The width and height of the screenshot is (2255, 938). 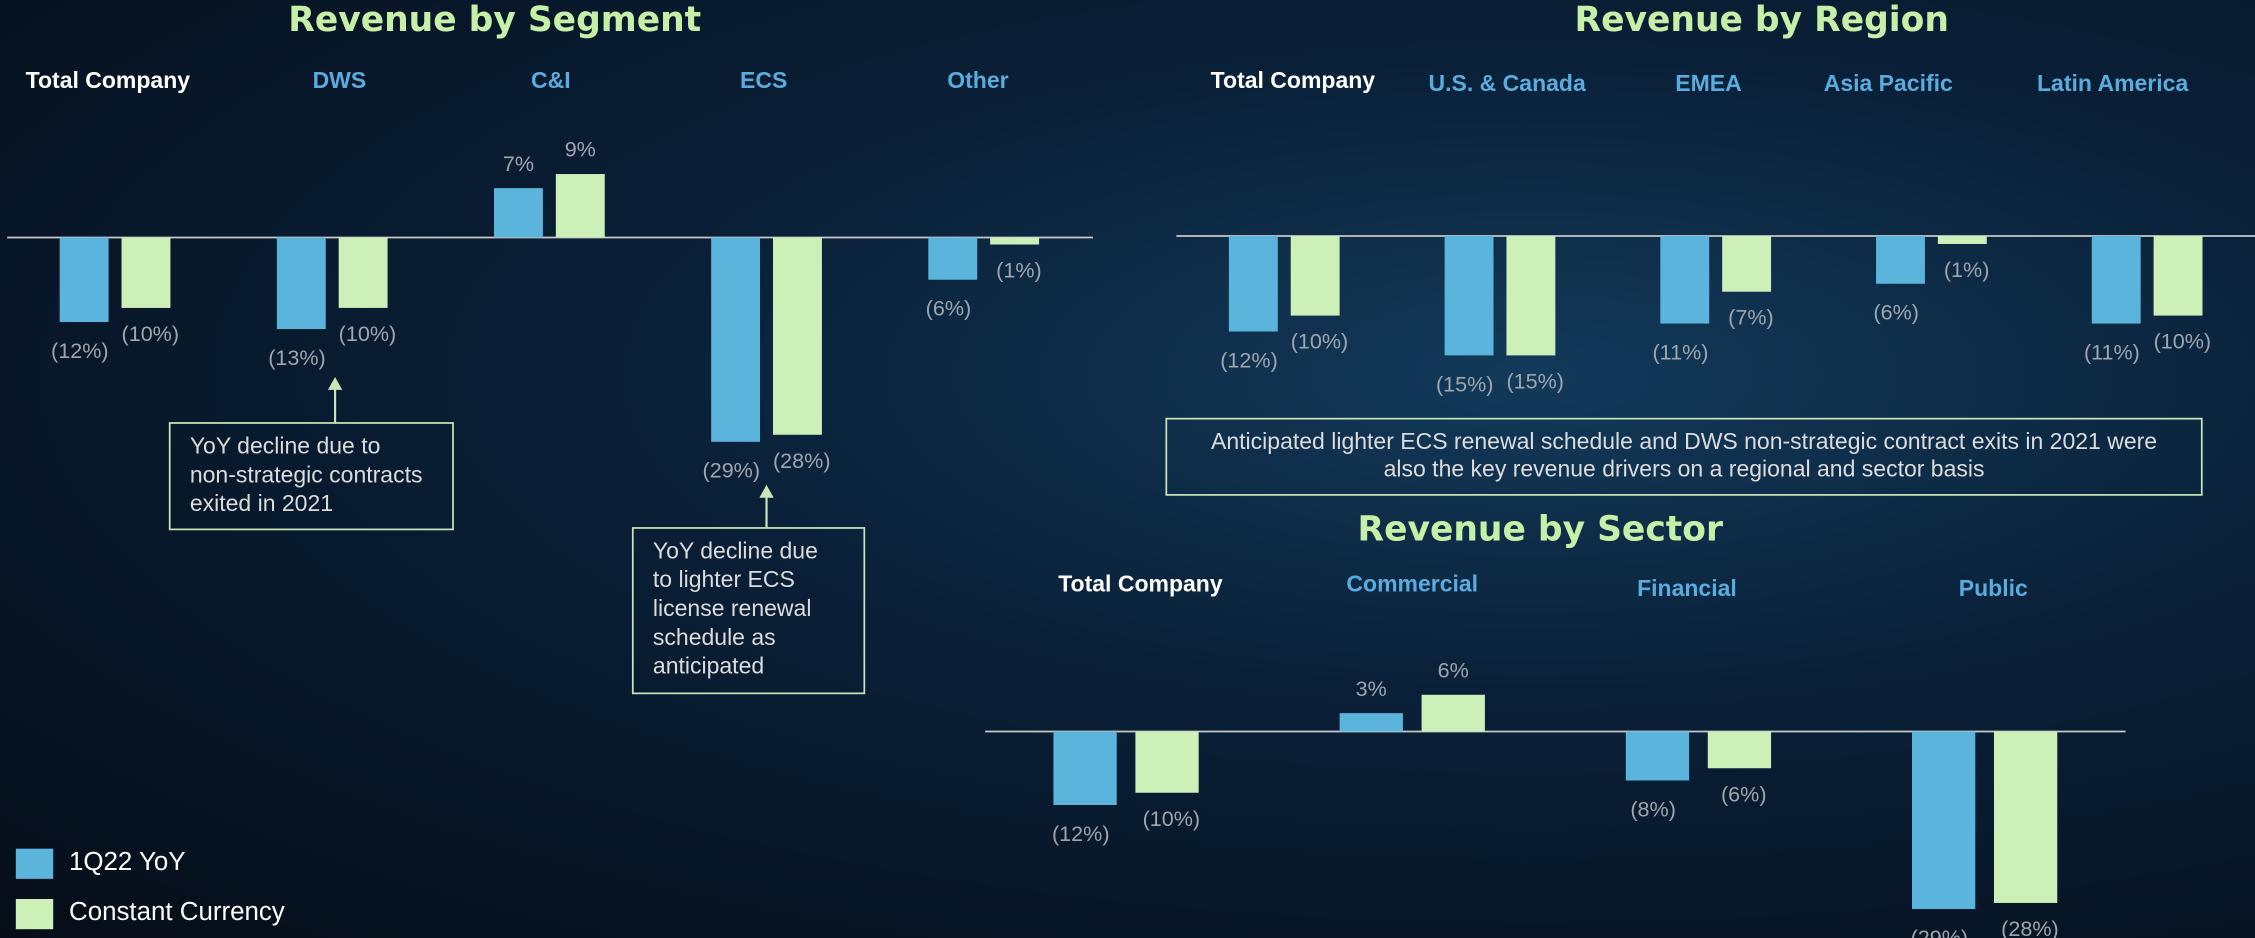 I want to click on value-label: (8%), so click(x=1653, y=808).